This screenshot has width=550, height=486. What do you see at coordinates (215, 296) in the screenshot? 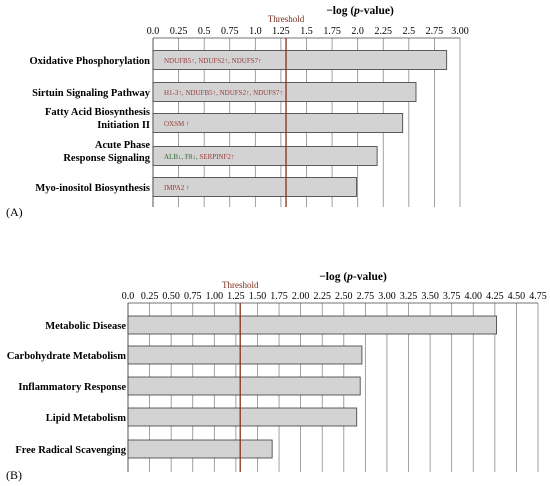
I see `x-tick-label: 1.00` at bounding box center [215, 296].